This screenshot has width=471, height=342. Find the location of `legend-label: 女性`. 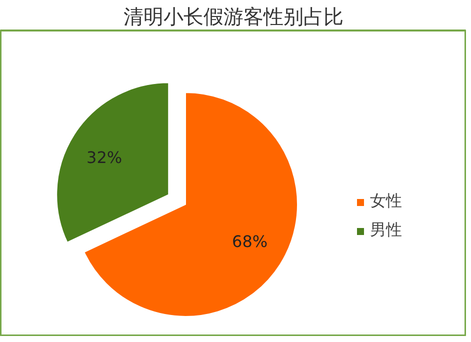

legend-label: 女性 is located at coordinates (386, 201).